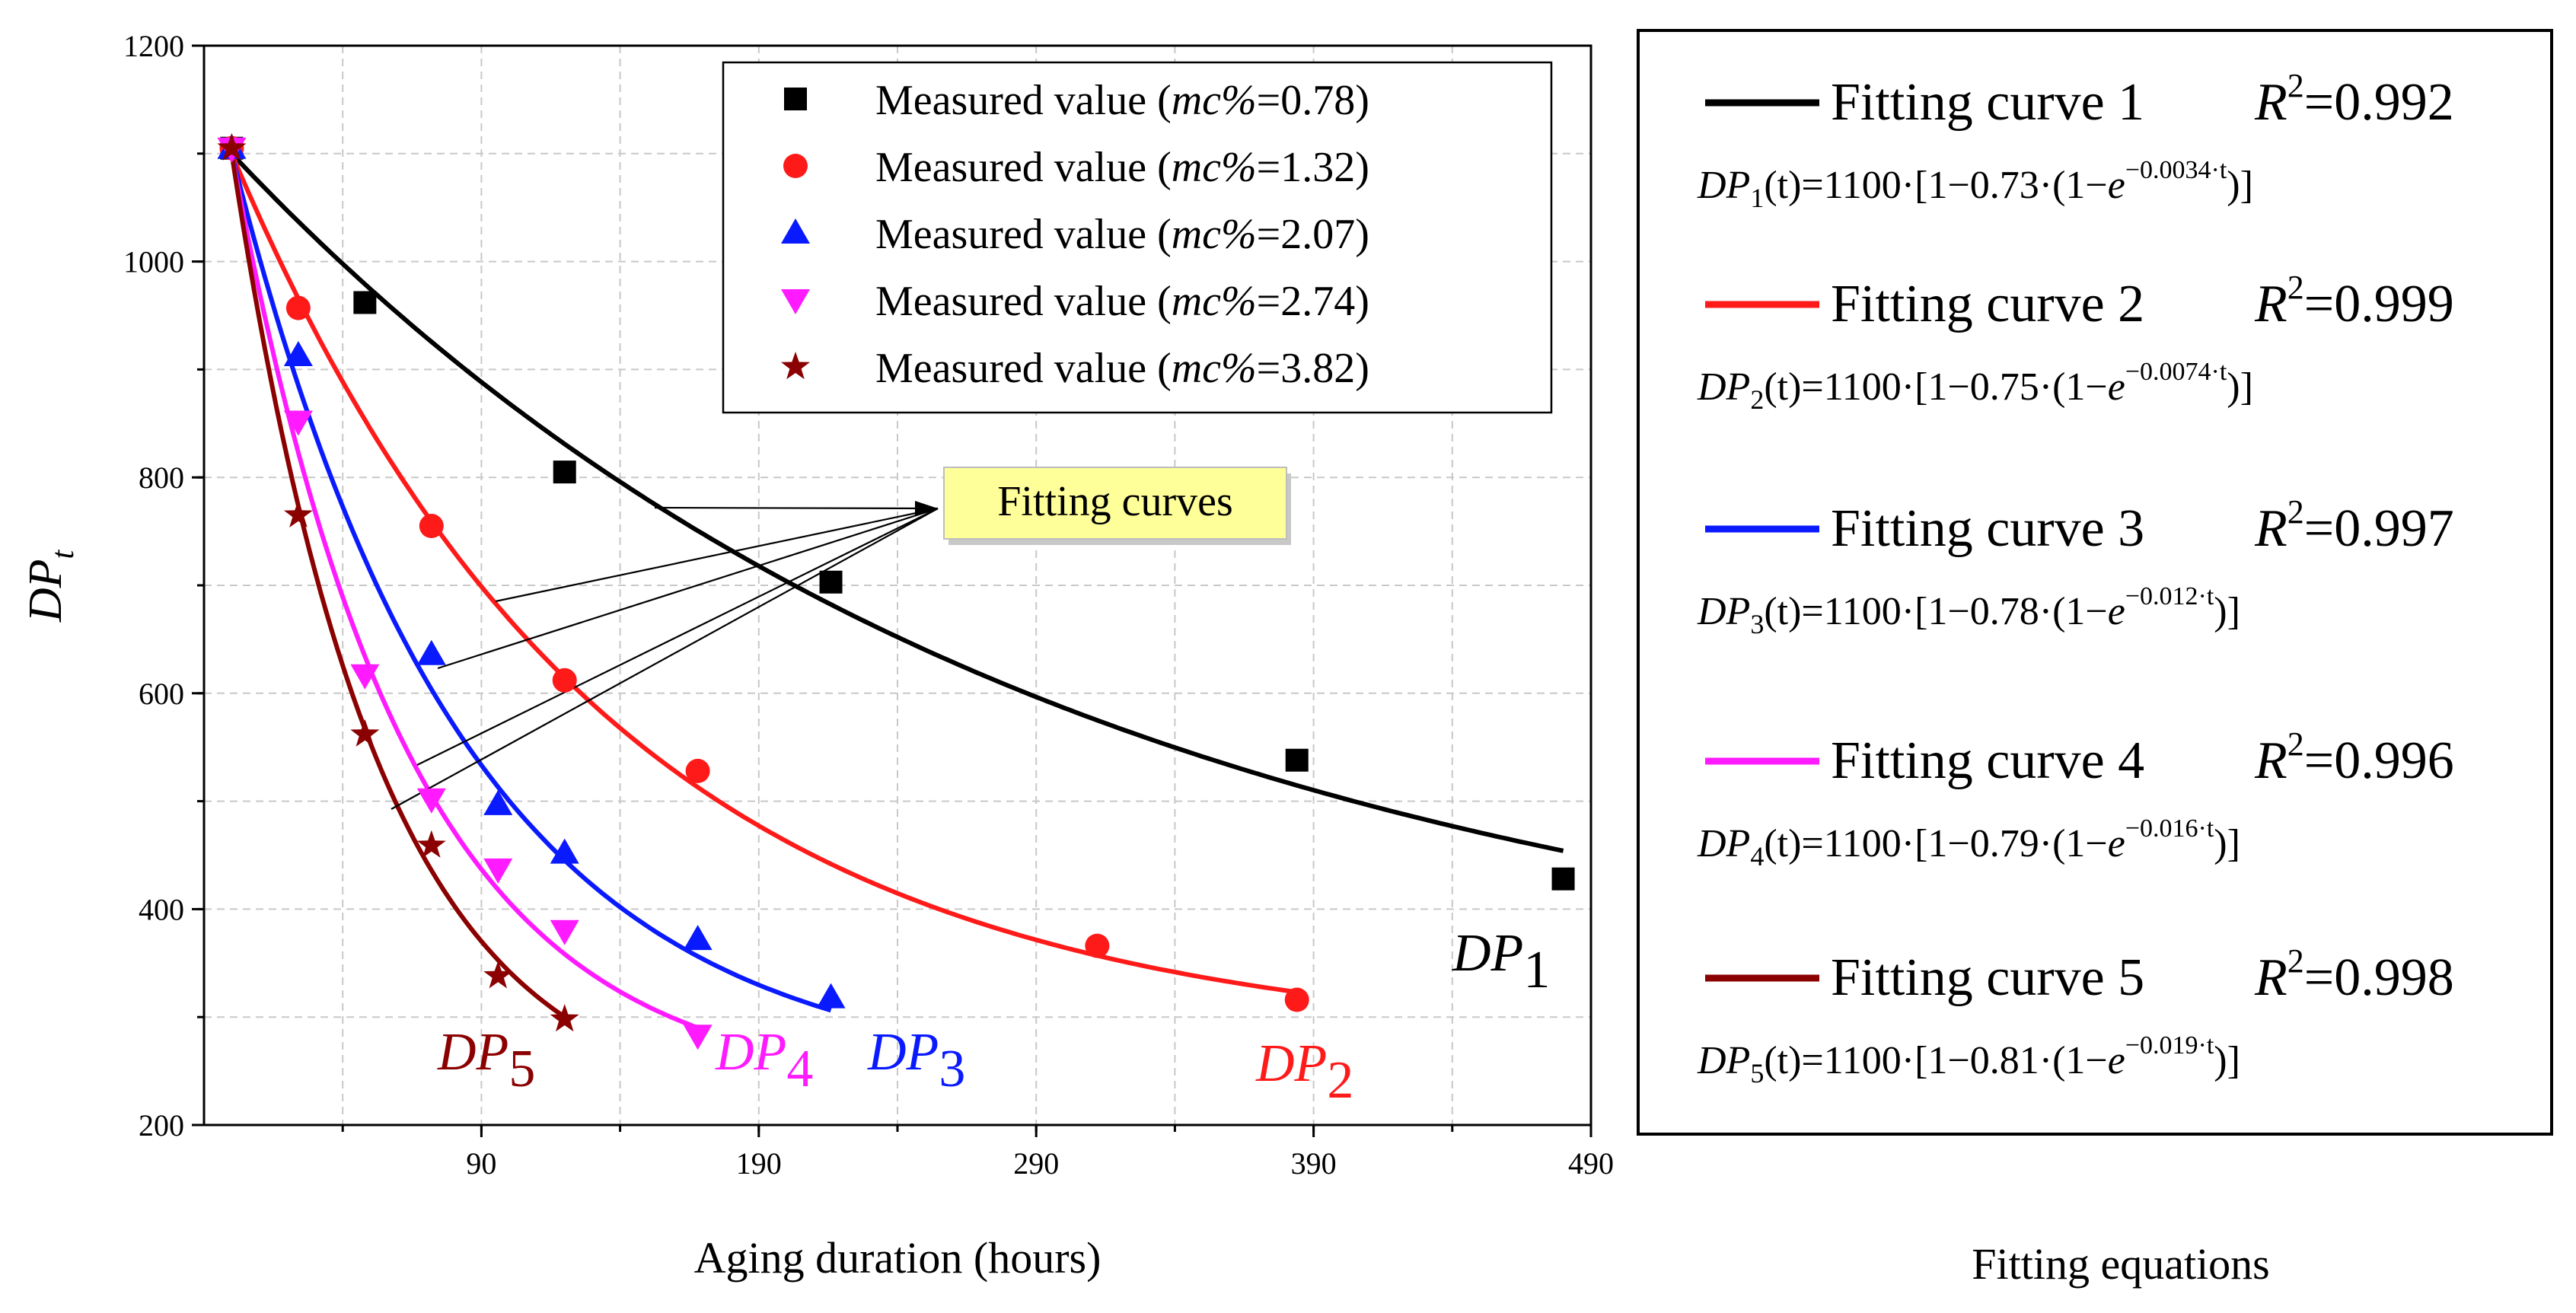  I want to click on legend-entry-5: Measured value (mc%=3.82), so click(1122, 368).